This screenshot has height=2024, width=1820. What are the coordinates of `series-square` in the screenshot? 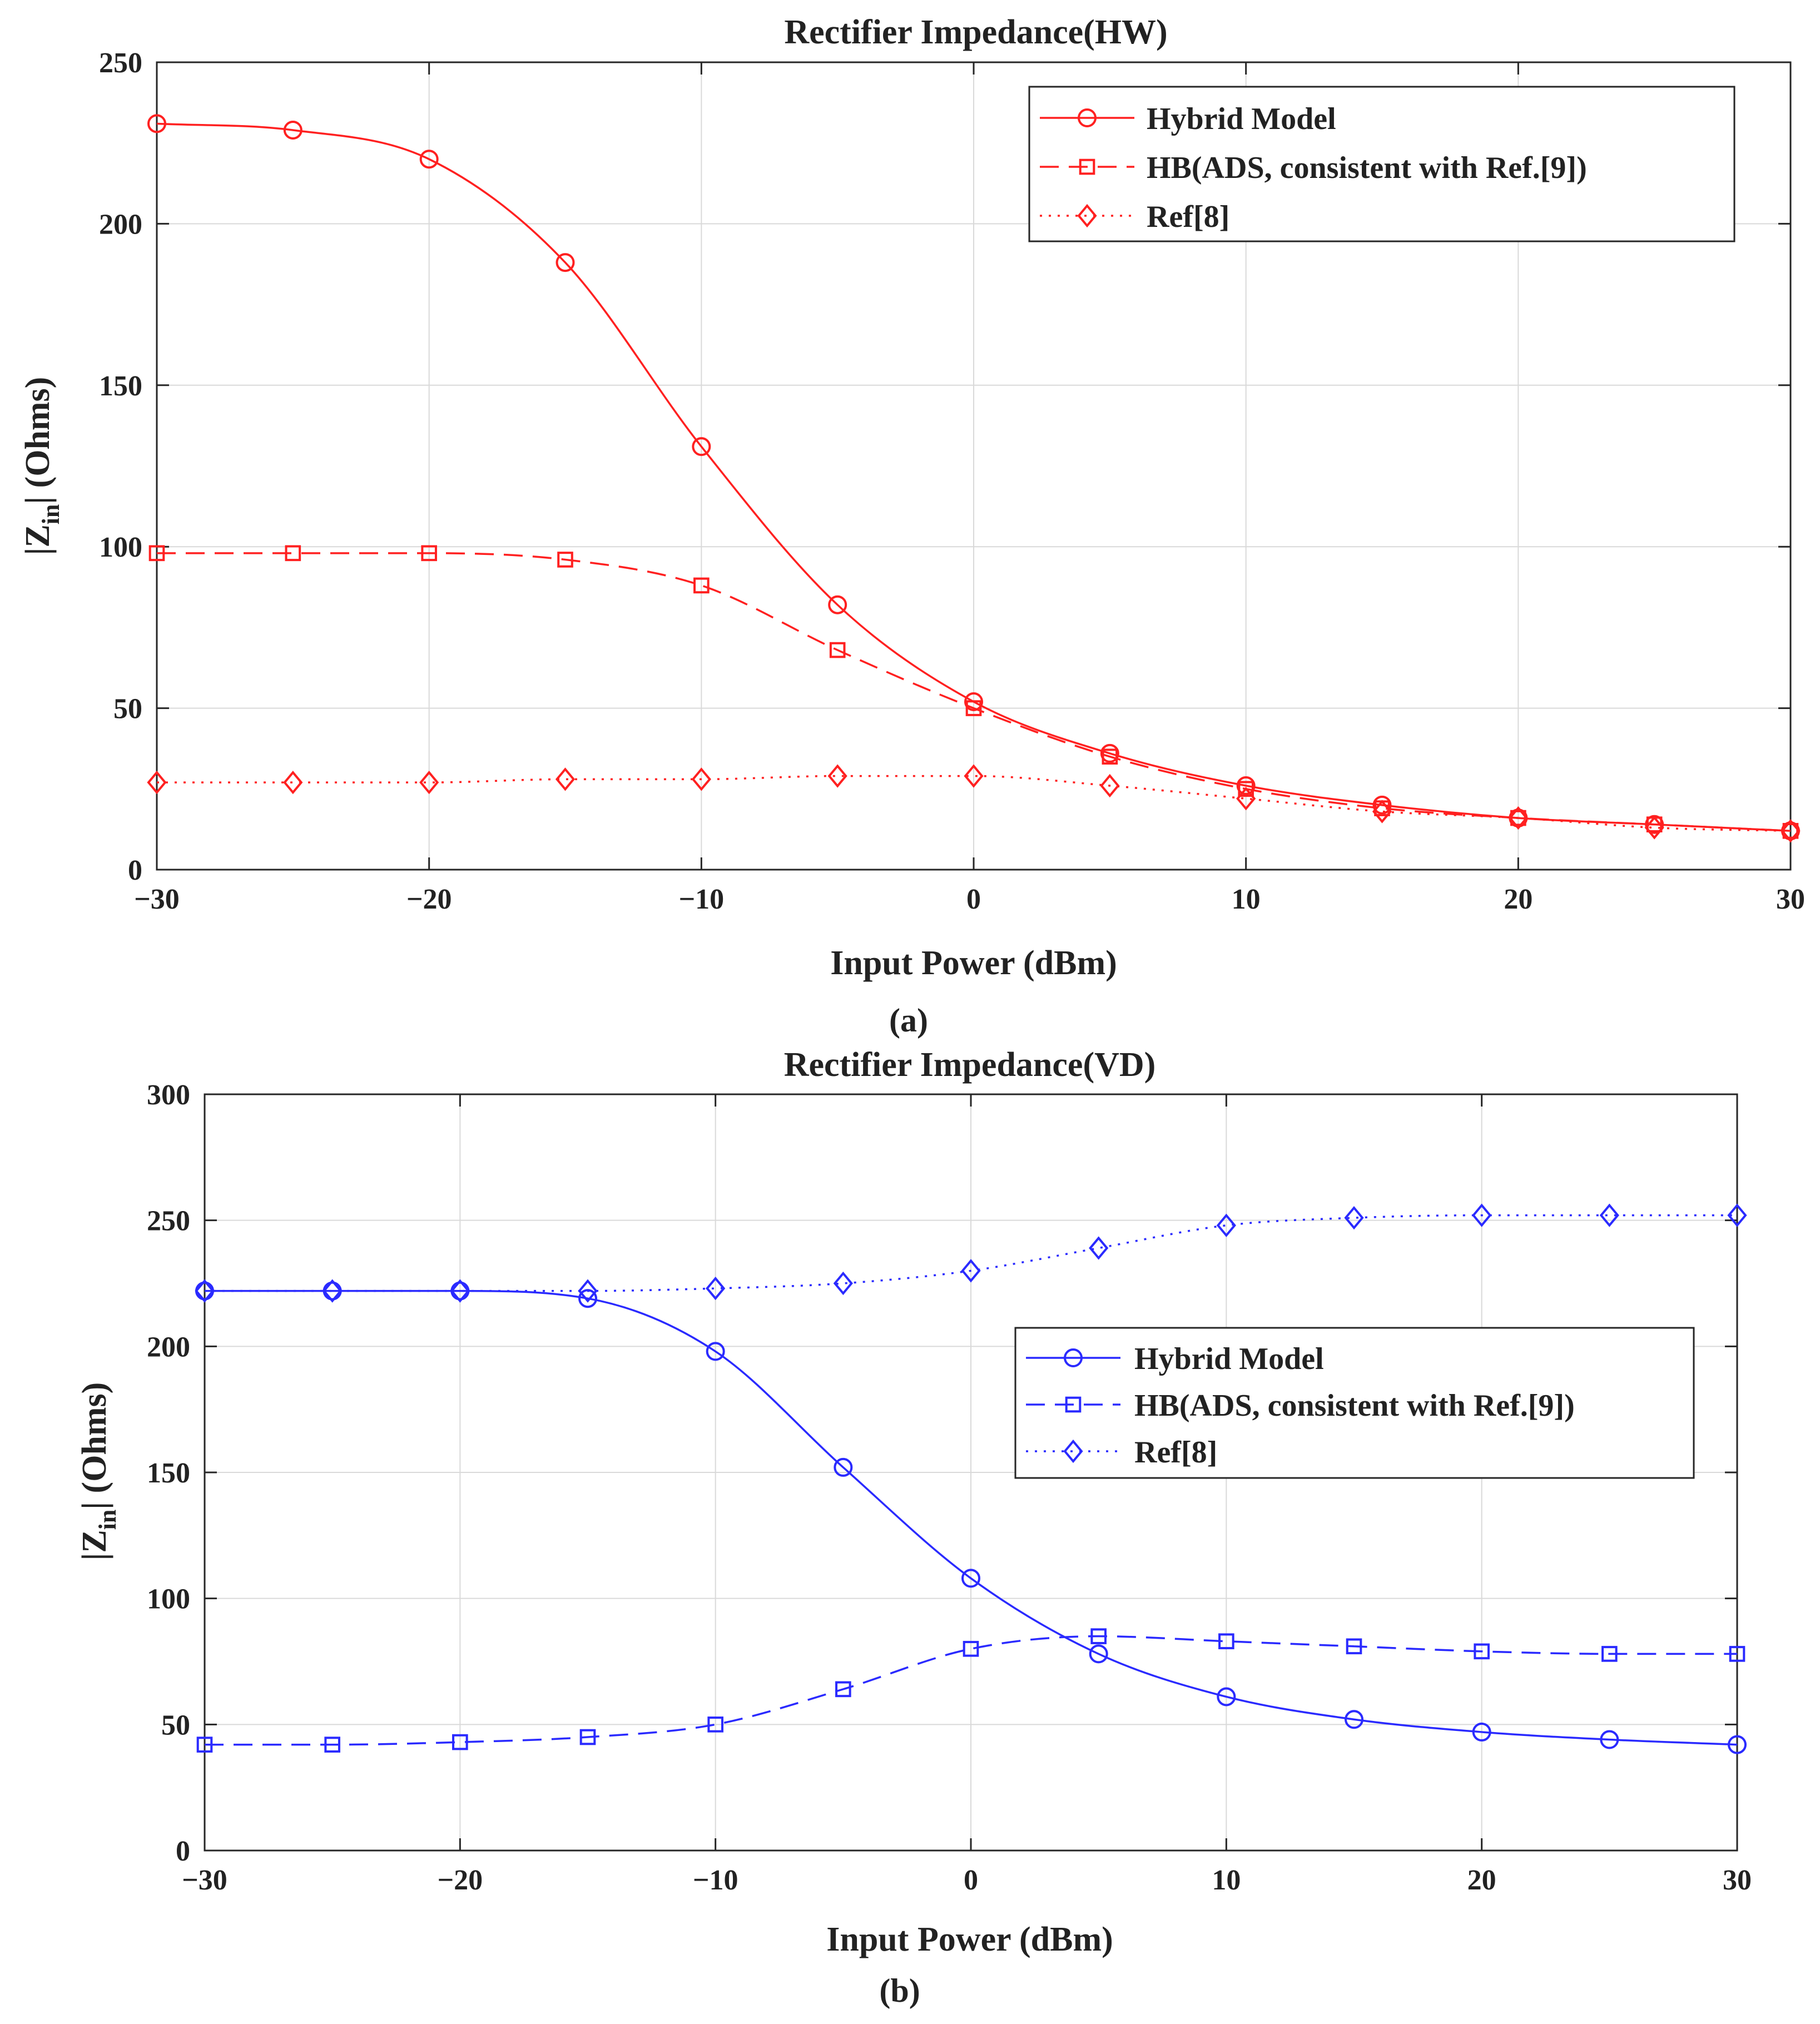 It's located at (970, 1691).